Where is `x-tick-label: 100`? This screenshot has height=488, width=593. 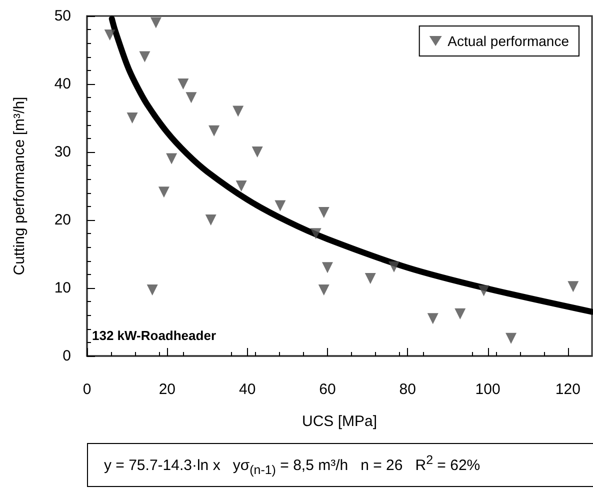
x-tick-label: 100 is located at coordinates (487, 389).